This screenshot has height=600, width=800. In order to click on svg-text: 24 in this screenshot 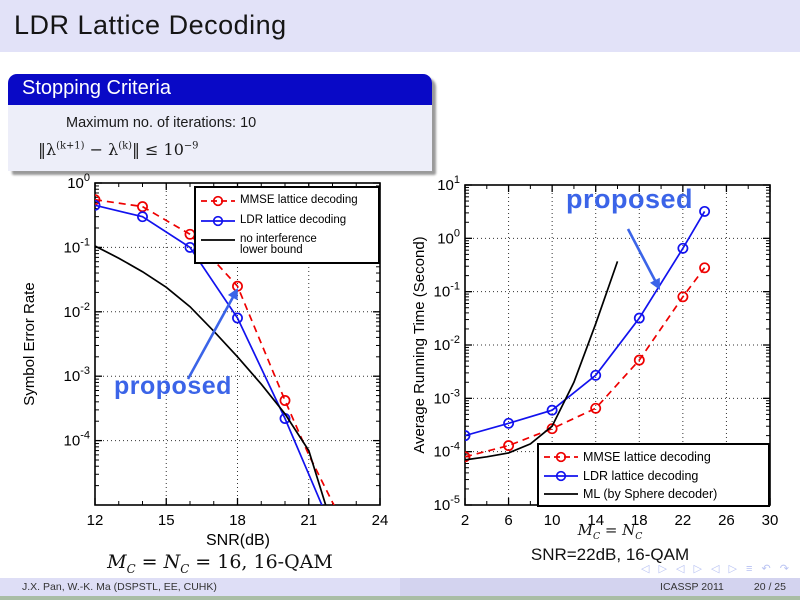, I will do `click(380, 520)`.